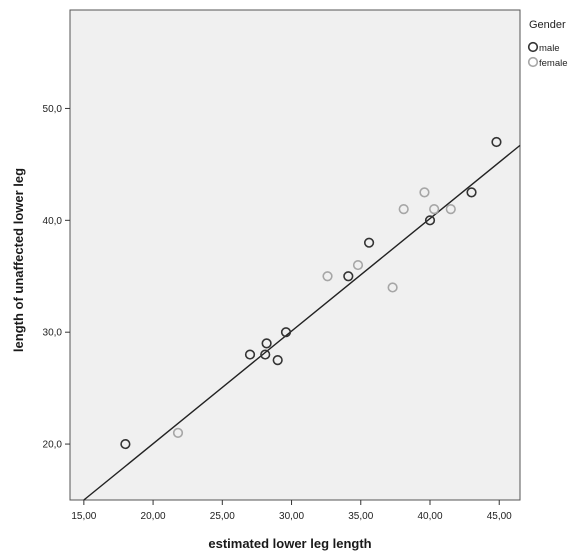 The height and width of the screenshot is (558, 576). What do you see at coordinates (547, 25) in the screenshot?
I see `legend-title: Gender` at bounding box center [547, 25].